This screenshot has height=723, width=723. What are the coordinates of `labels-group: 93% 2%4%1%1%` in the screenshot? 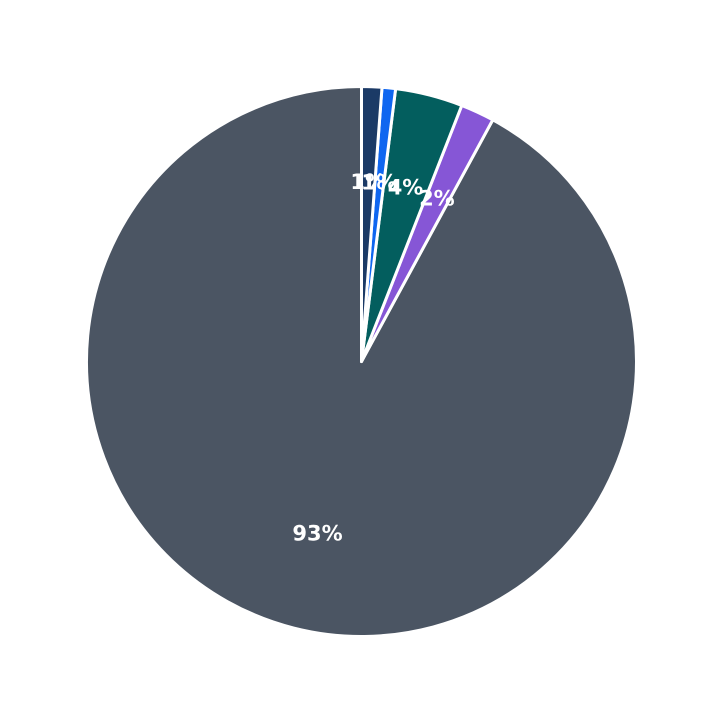 It's located at (373, 358).